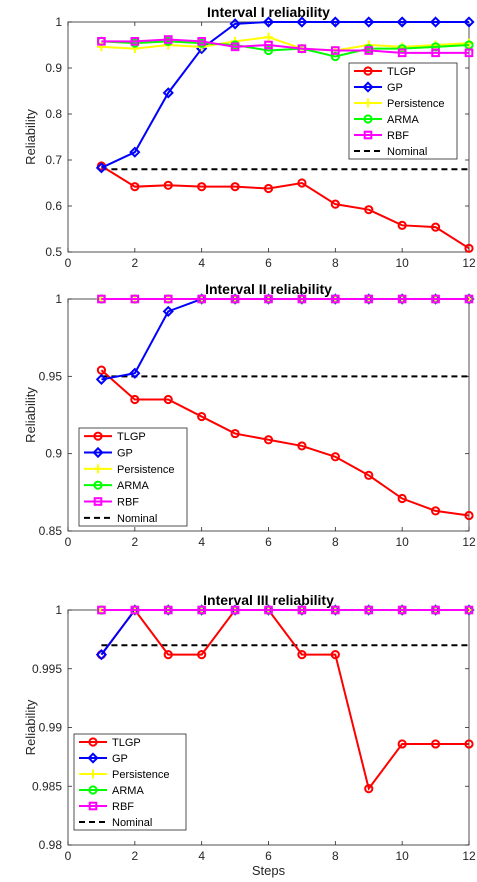 Image resolution: width=477 pixels, height=882 pixels. What do you see at coordinates (268, 289) in the screenshot?
I see `chart-title: Interval II reliability` at bounding box center [268, 289].